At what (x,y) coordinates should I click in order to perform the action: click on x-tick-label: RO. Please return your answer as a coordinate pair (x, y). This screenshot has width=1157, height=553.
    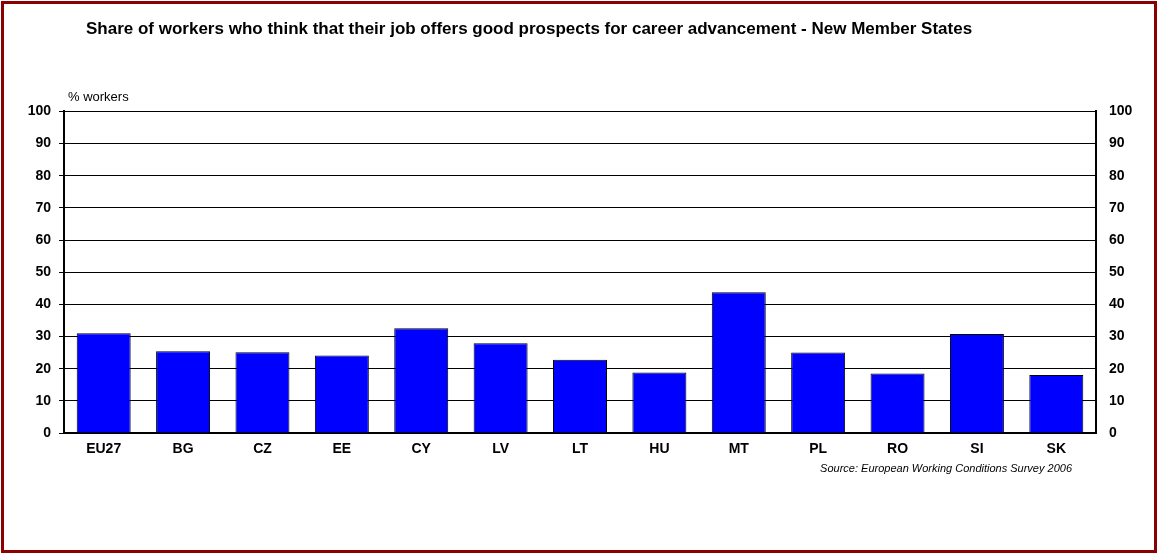
    Looking at the image, I should click on (898, 448).